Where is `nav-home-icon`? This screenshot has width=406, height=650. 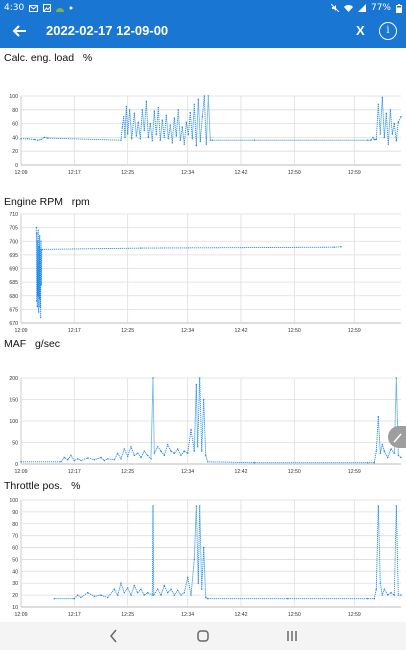
nav-home-icon is located at coordinates (203, 636).